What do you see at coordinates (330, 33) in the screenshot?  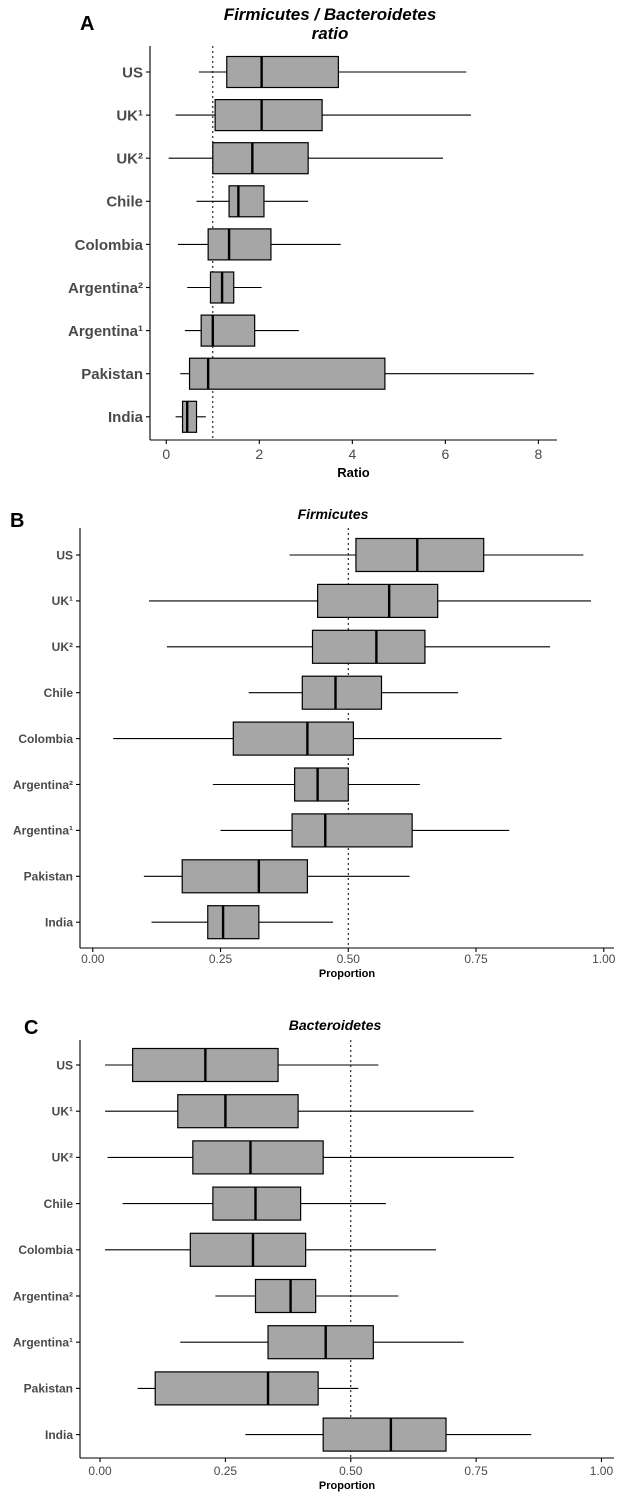 I see `chart-title-line2: ratio` at bounding box center [330, 33].